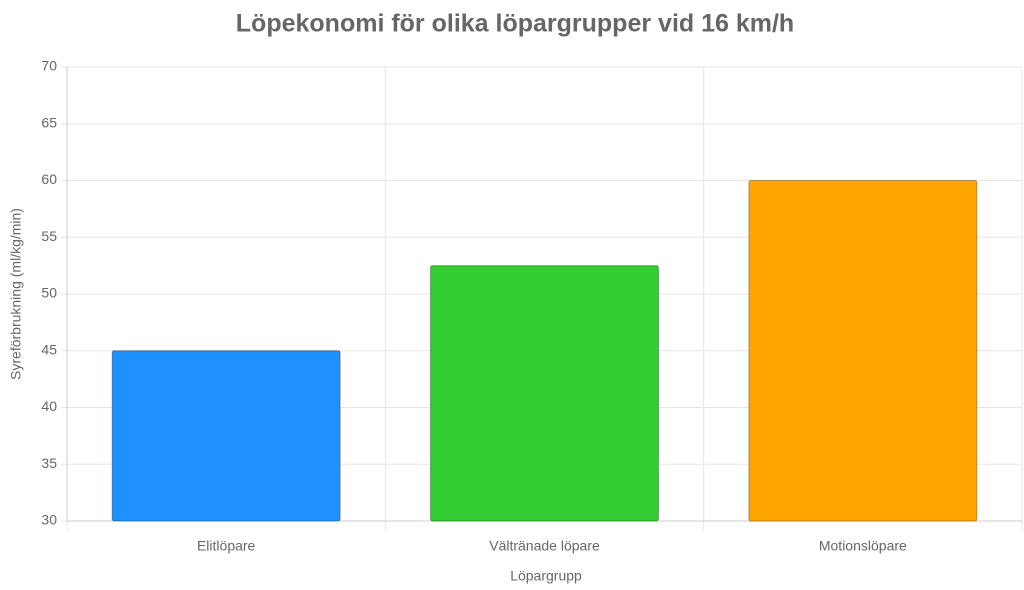 Image resolution: width=1024 pixels, height=590 pixels. What do you see at coordinates (16, 294) in the screenshot?
I see `y-axis-title: Syreförbrukning (ml/kg/min)` at bounding box center [16, 294].